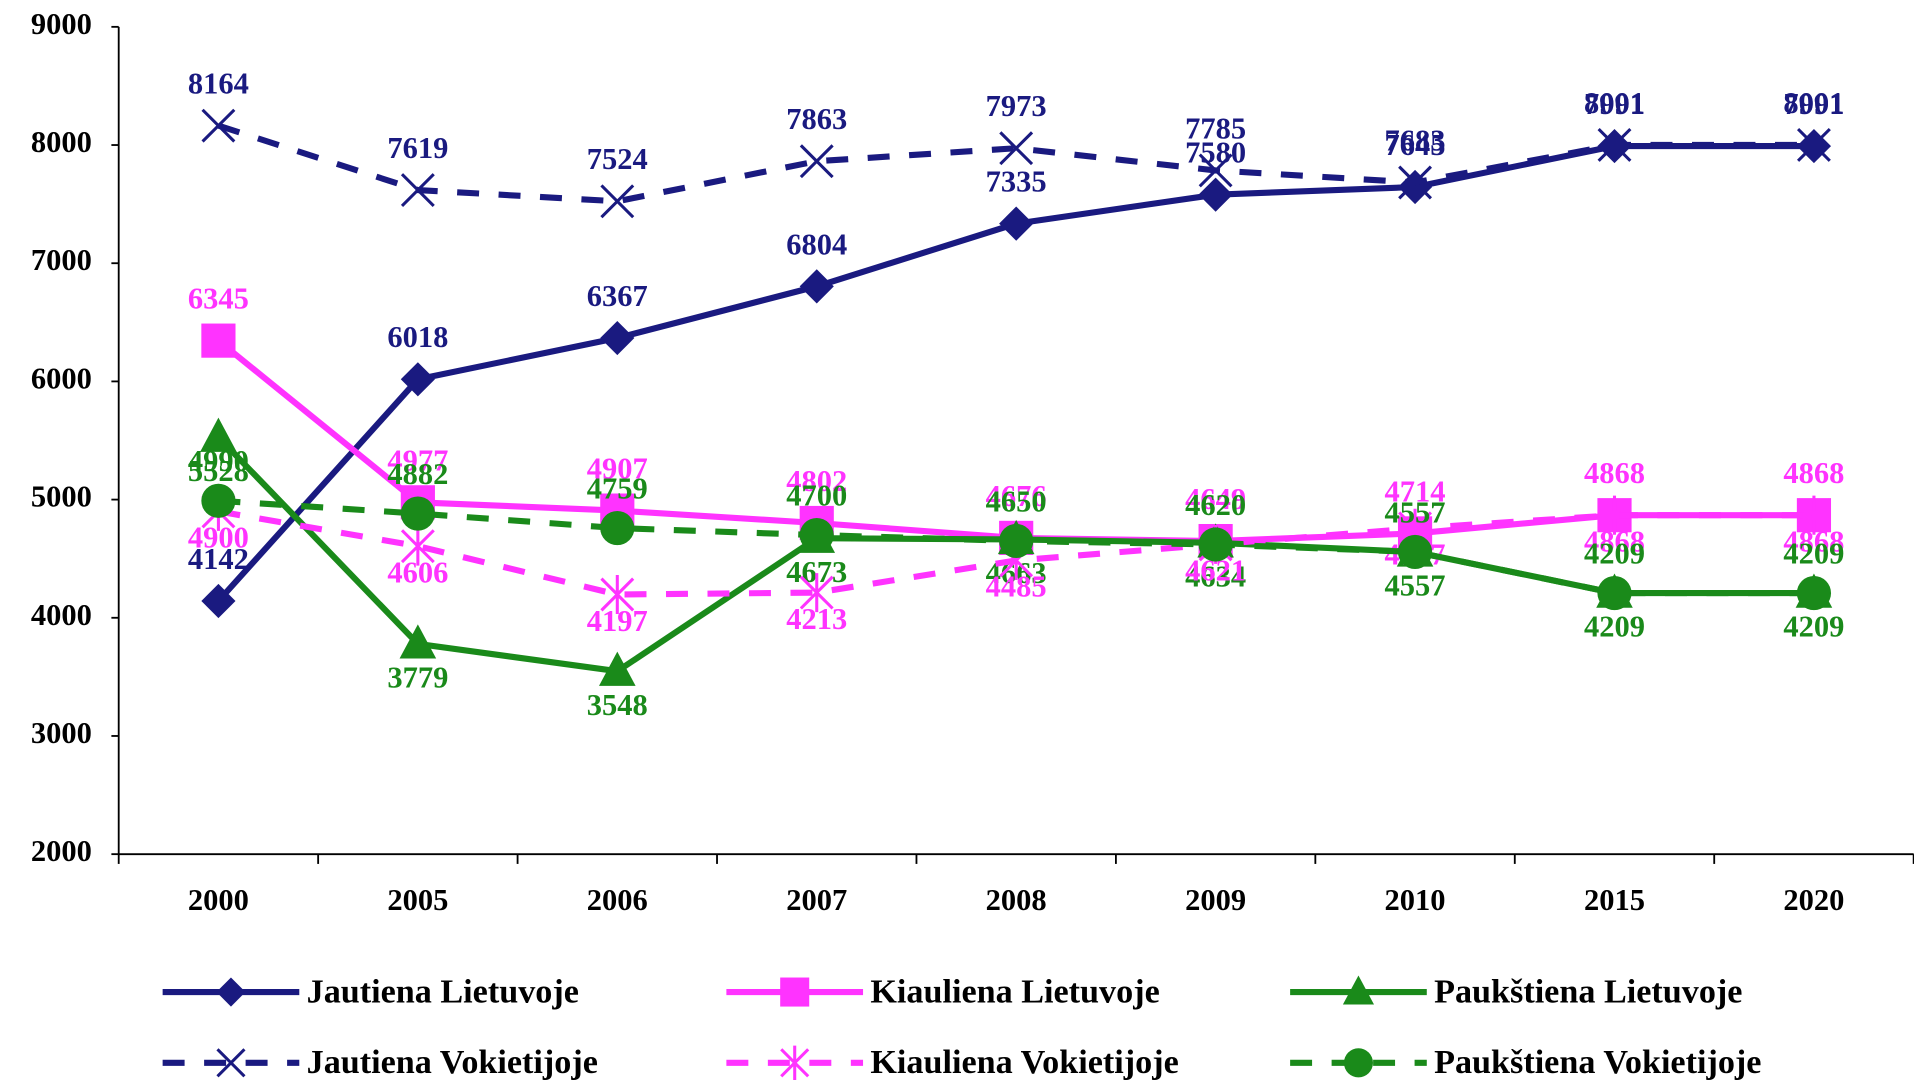 The image size is (1914, 1086). What do you see at coordinates (218, 471) in the screenshot?
I see `data-label: 5528` at bounding box center [218, 471].